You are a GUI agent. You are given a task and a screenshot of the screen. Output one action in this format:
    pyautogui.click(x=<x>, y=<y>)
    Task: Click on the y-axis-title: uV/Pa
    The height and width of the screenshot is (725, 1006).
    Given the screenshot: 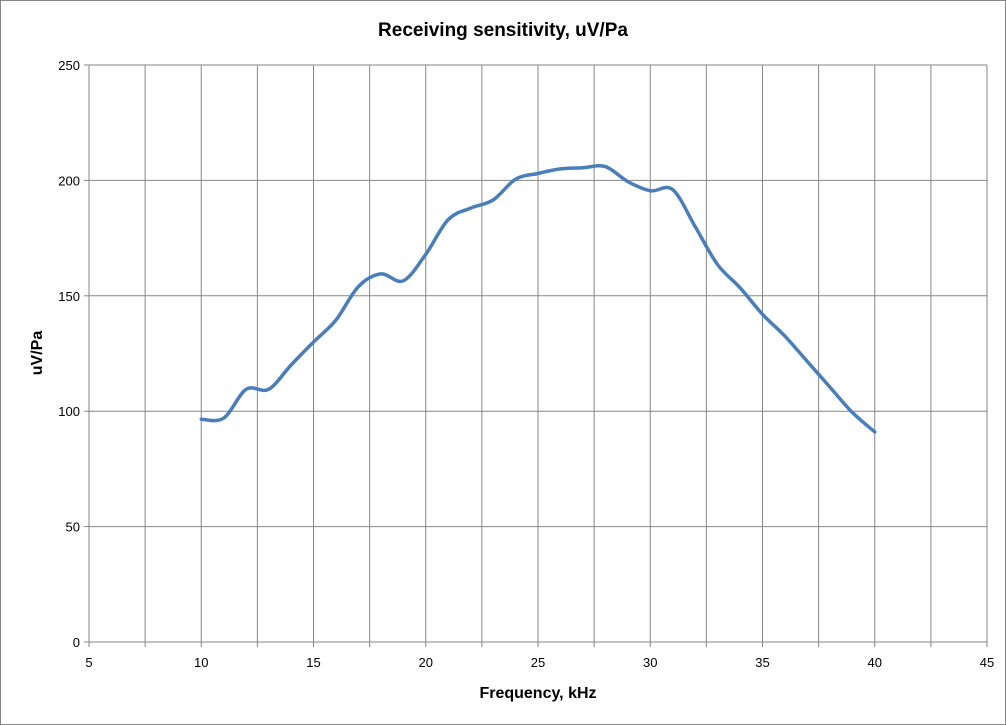 What is the action you would take?
    pyautogui.click(x=37, y=353)
    